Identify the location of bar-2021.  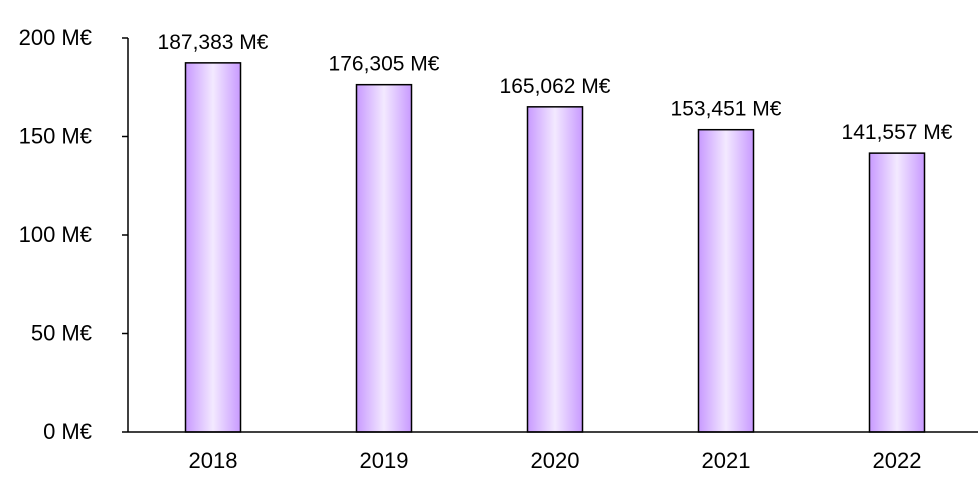
(726, 280).